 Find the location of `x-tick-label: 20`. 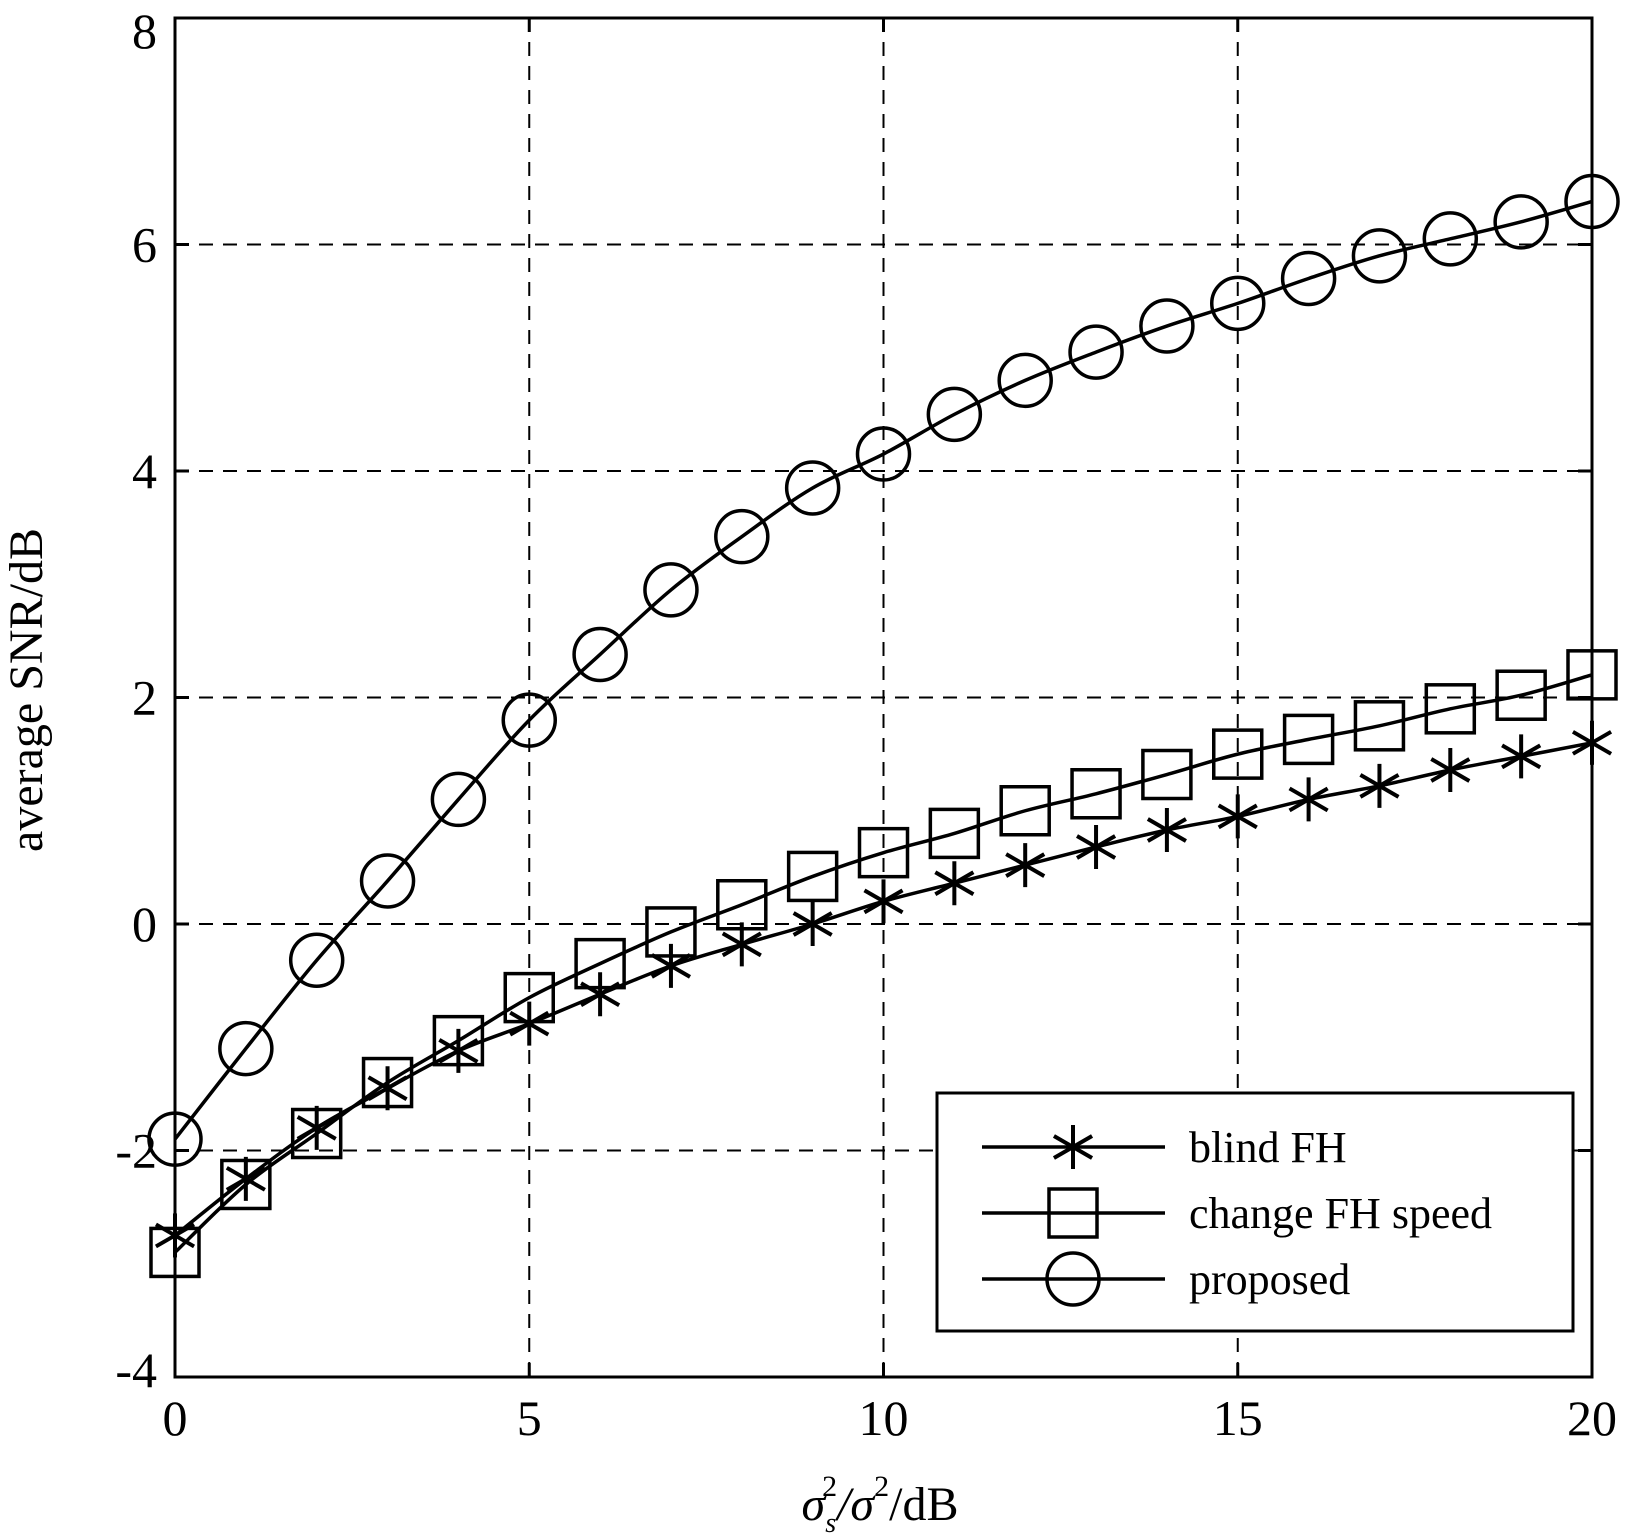

x-tick-label: 20 is located at coordinates (1592, 1418).